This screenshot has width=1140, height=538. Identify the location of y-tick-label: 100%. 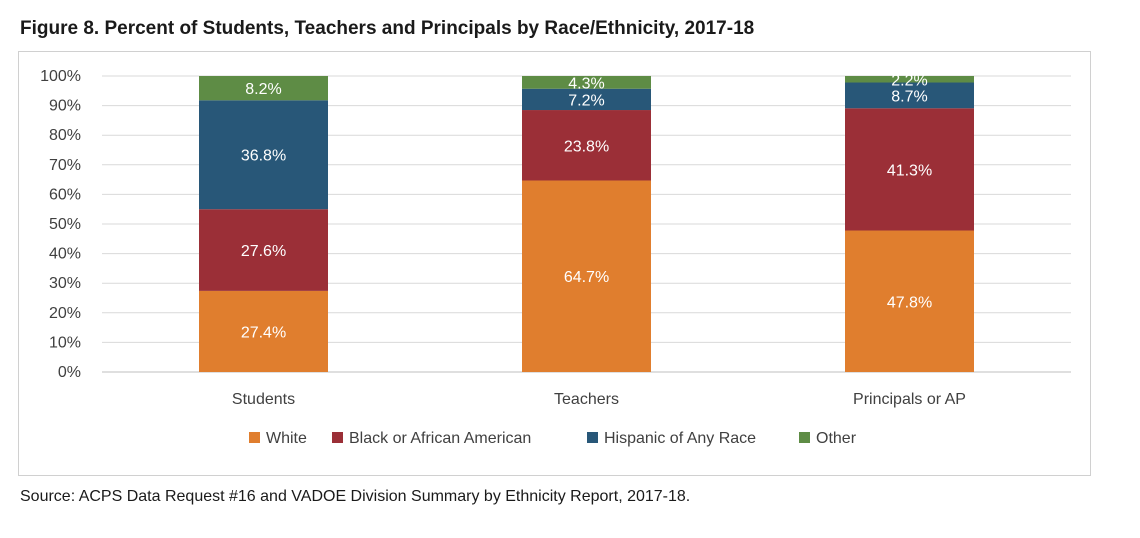
(60, 76).